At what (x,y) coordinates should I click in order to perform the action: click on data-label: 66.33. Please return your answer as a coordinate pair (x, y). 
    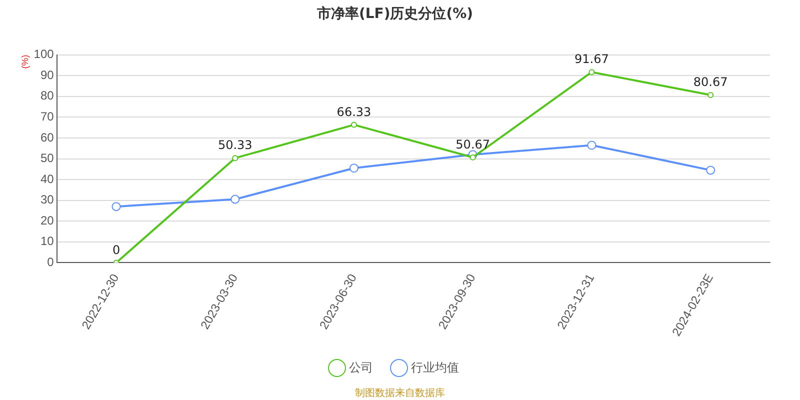
    Looking at the image, I should click on (354, 111).